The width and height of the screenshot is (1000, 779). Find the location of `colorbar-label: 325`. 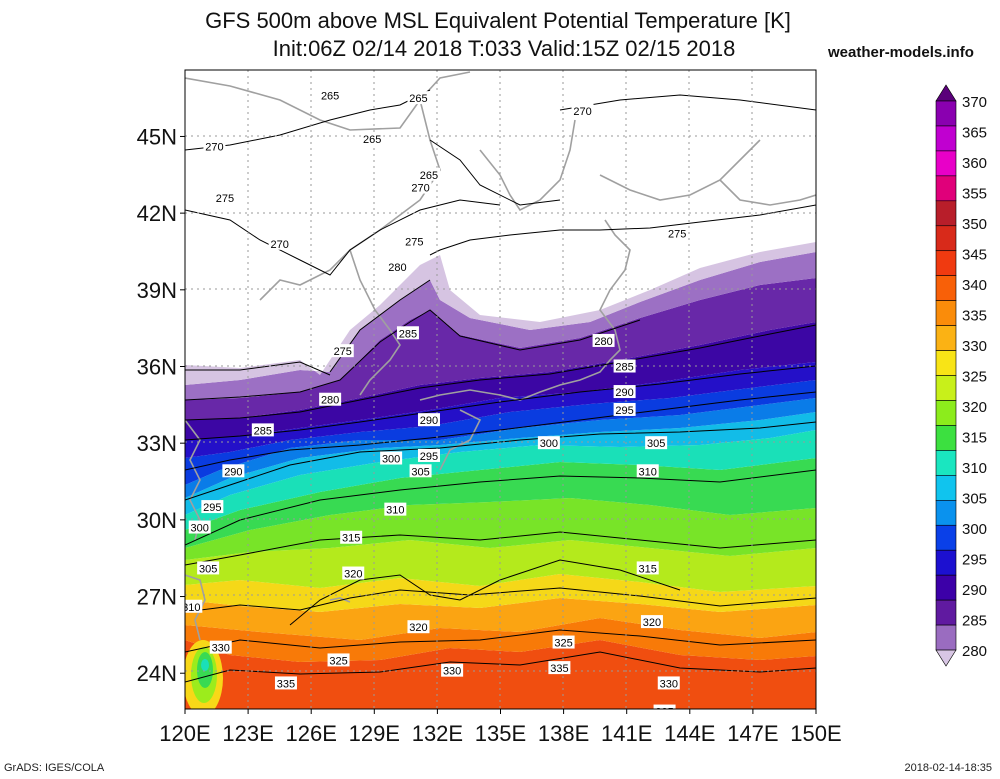

colorbar-label: 325 is located at coordinates (974, 377).